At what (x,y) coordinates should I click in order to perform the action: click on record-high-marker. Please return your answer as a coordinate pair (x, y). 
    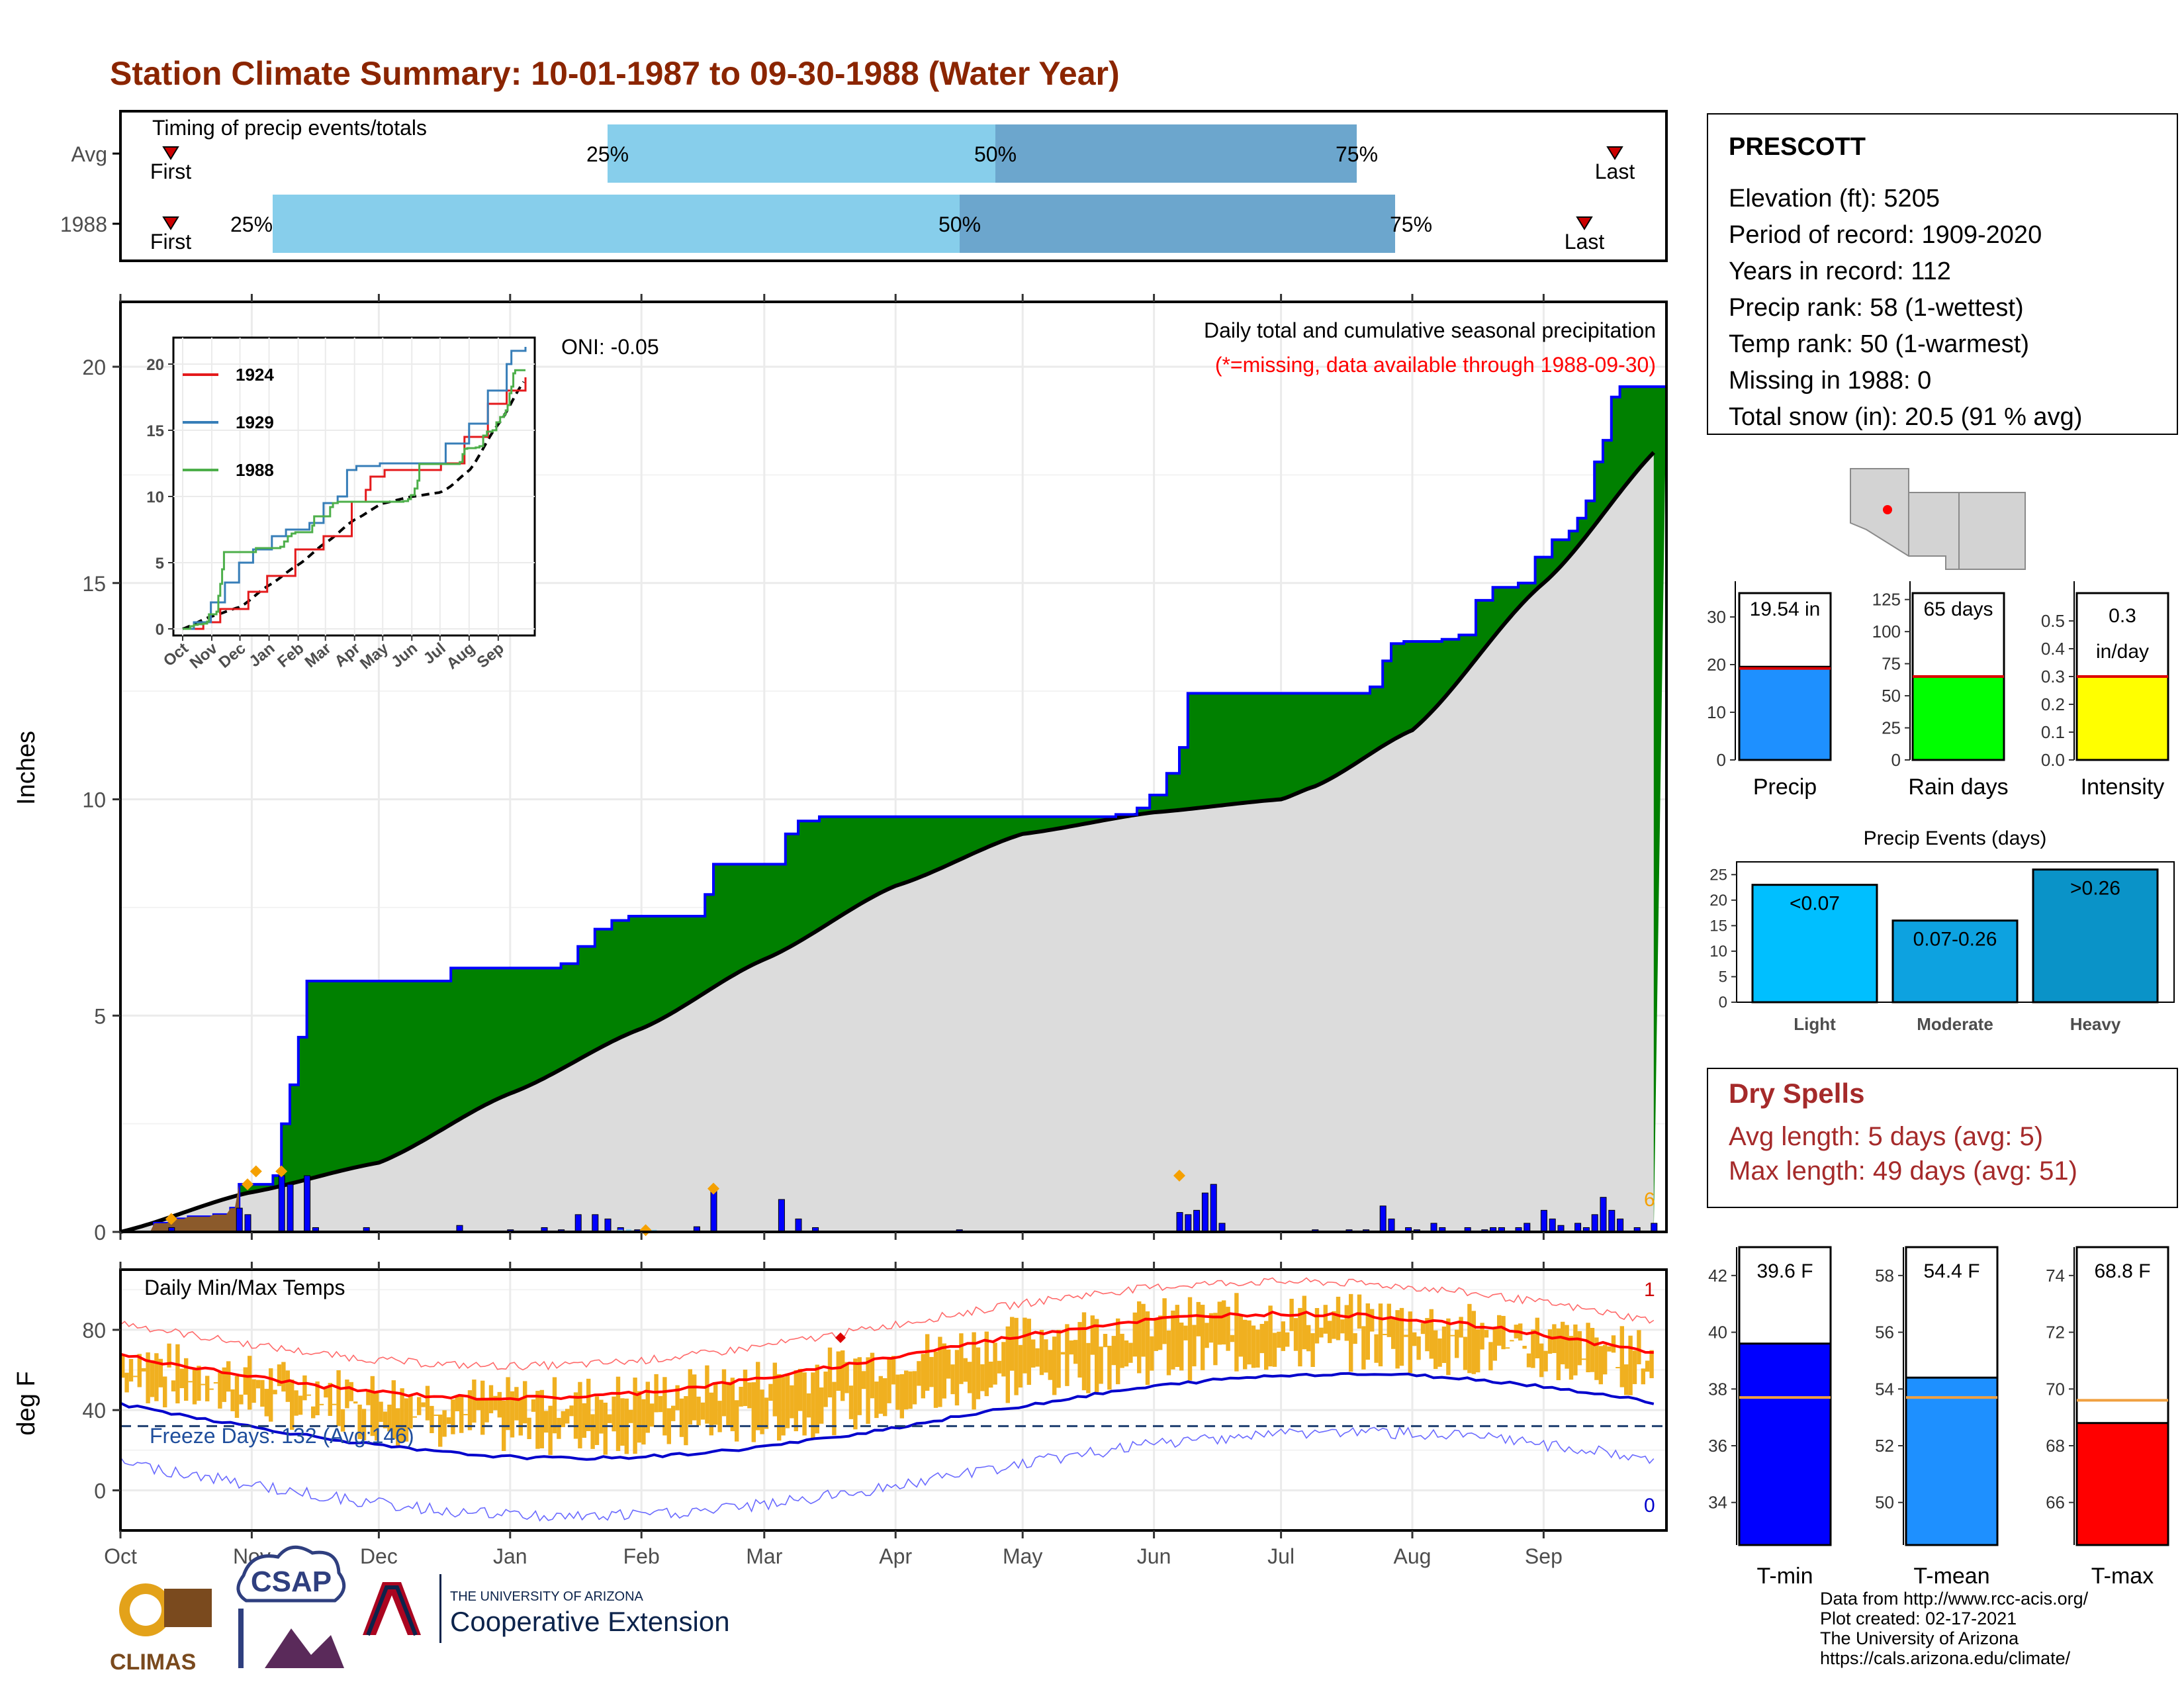
    Looking at the image, I should click on (840, 1337).